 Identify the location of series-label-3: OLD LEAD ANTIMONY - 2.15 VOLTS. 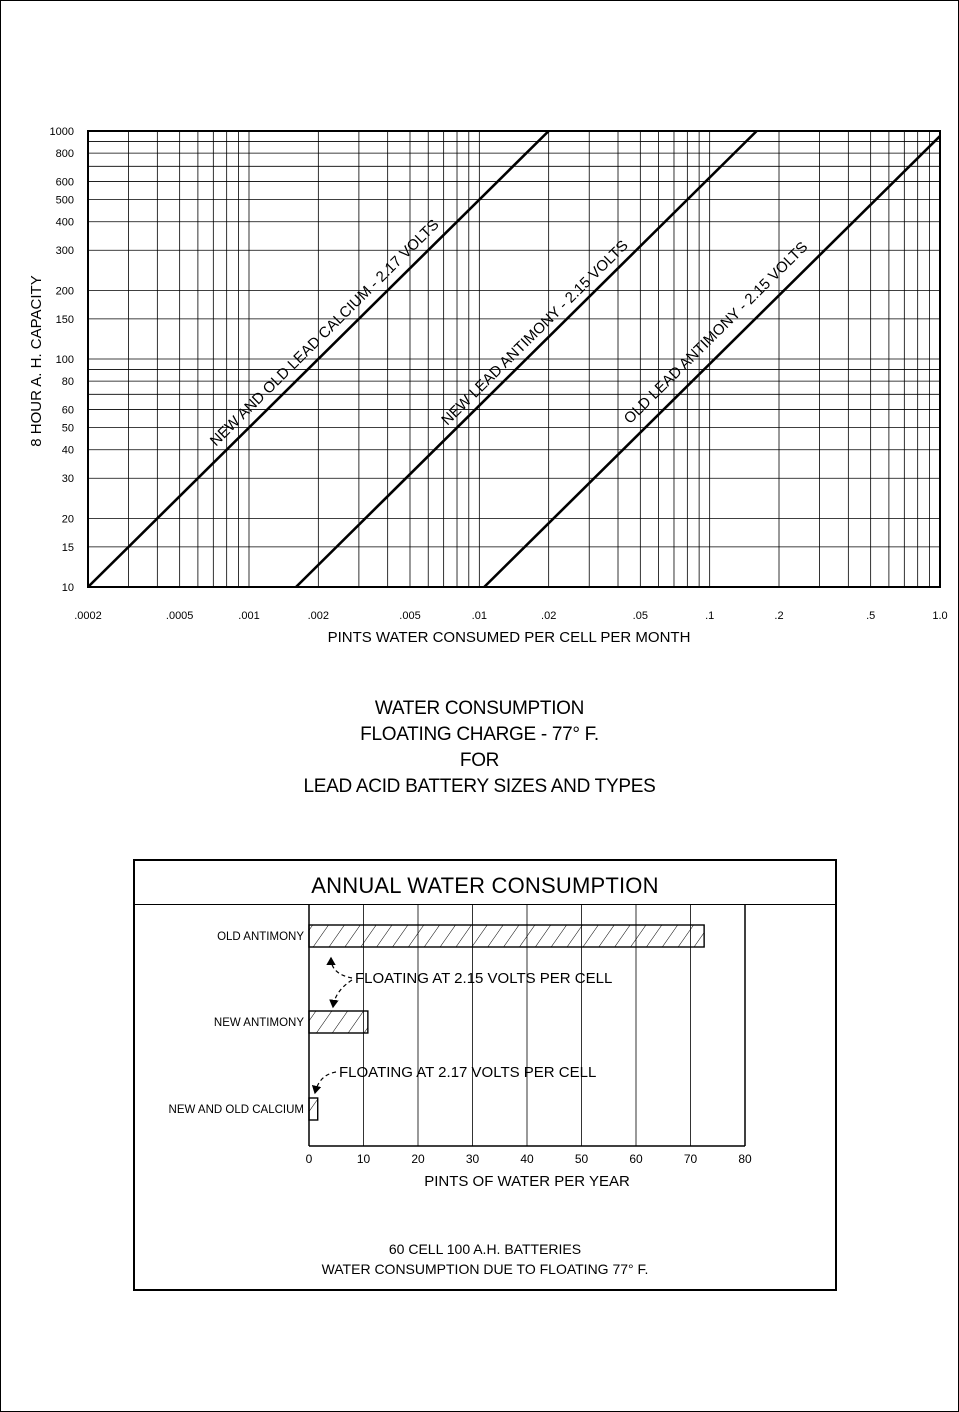
(716, 333).